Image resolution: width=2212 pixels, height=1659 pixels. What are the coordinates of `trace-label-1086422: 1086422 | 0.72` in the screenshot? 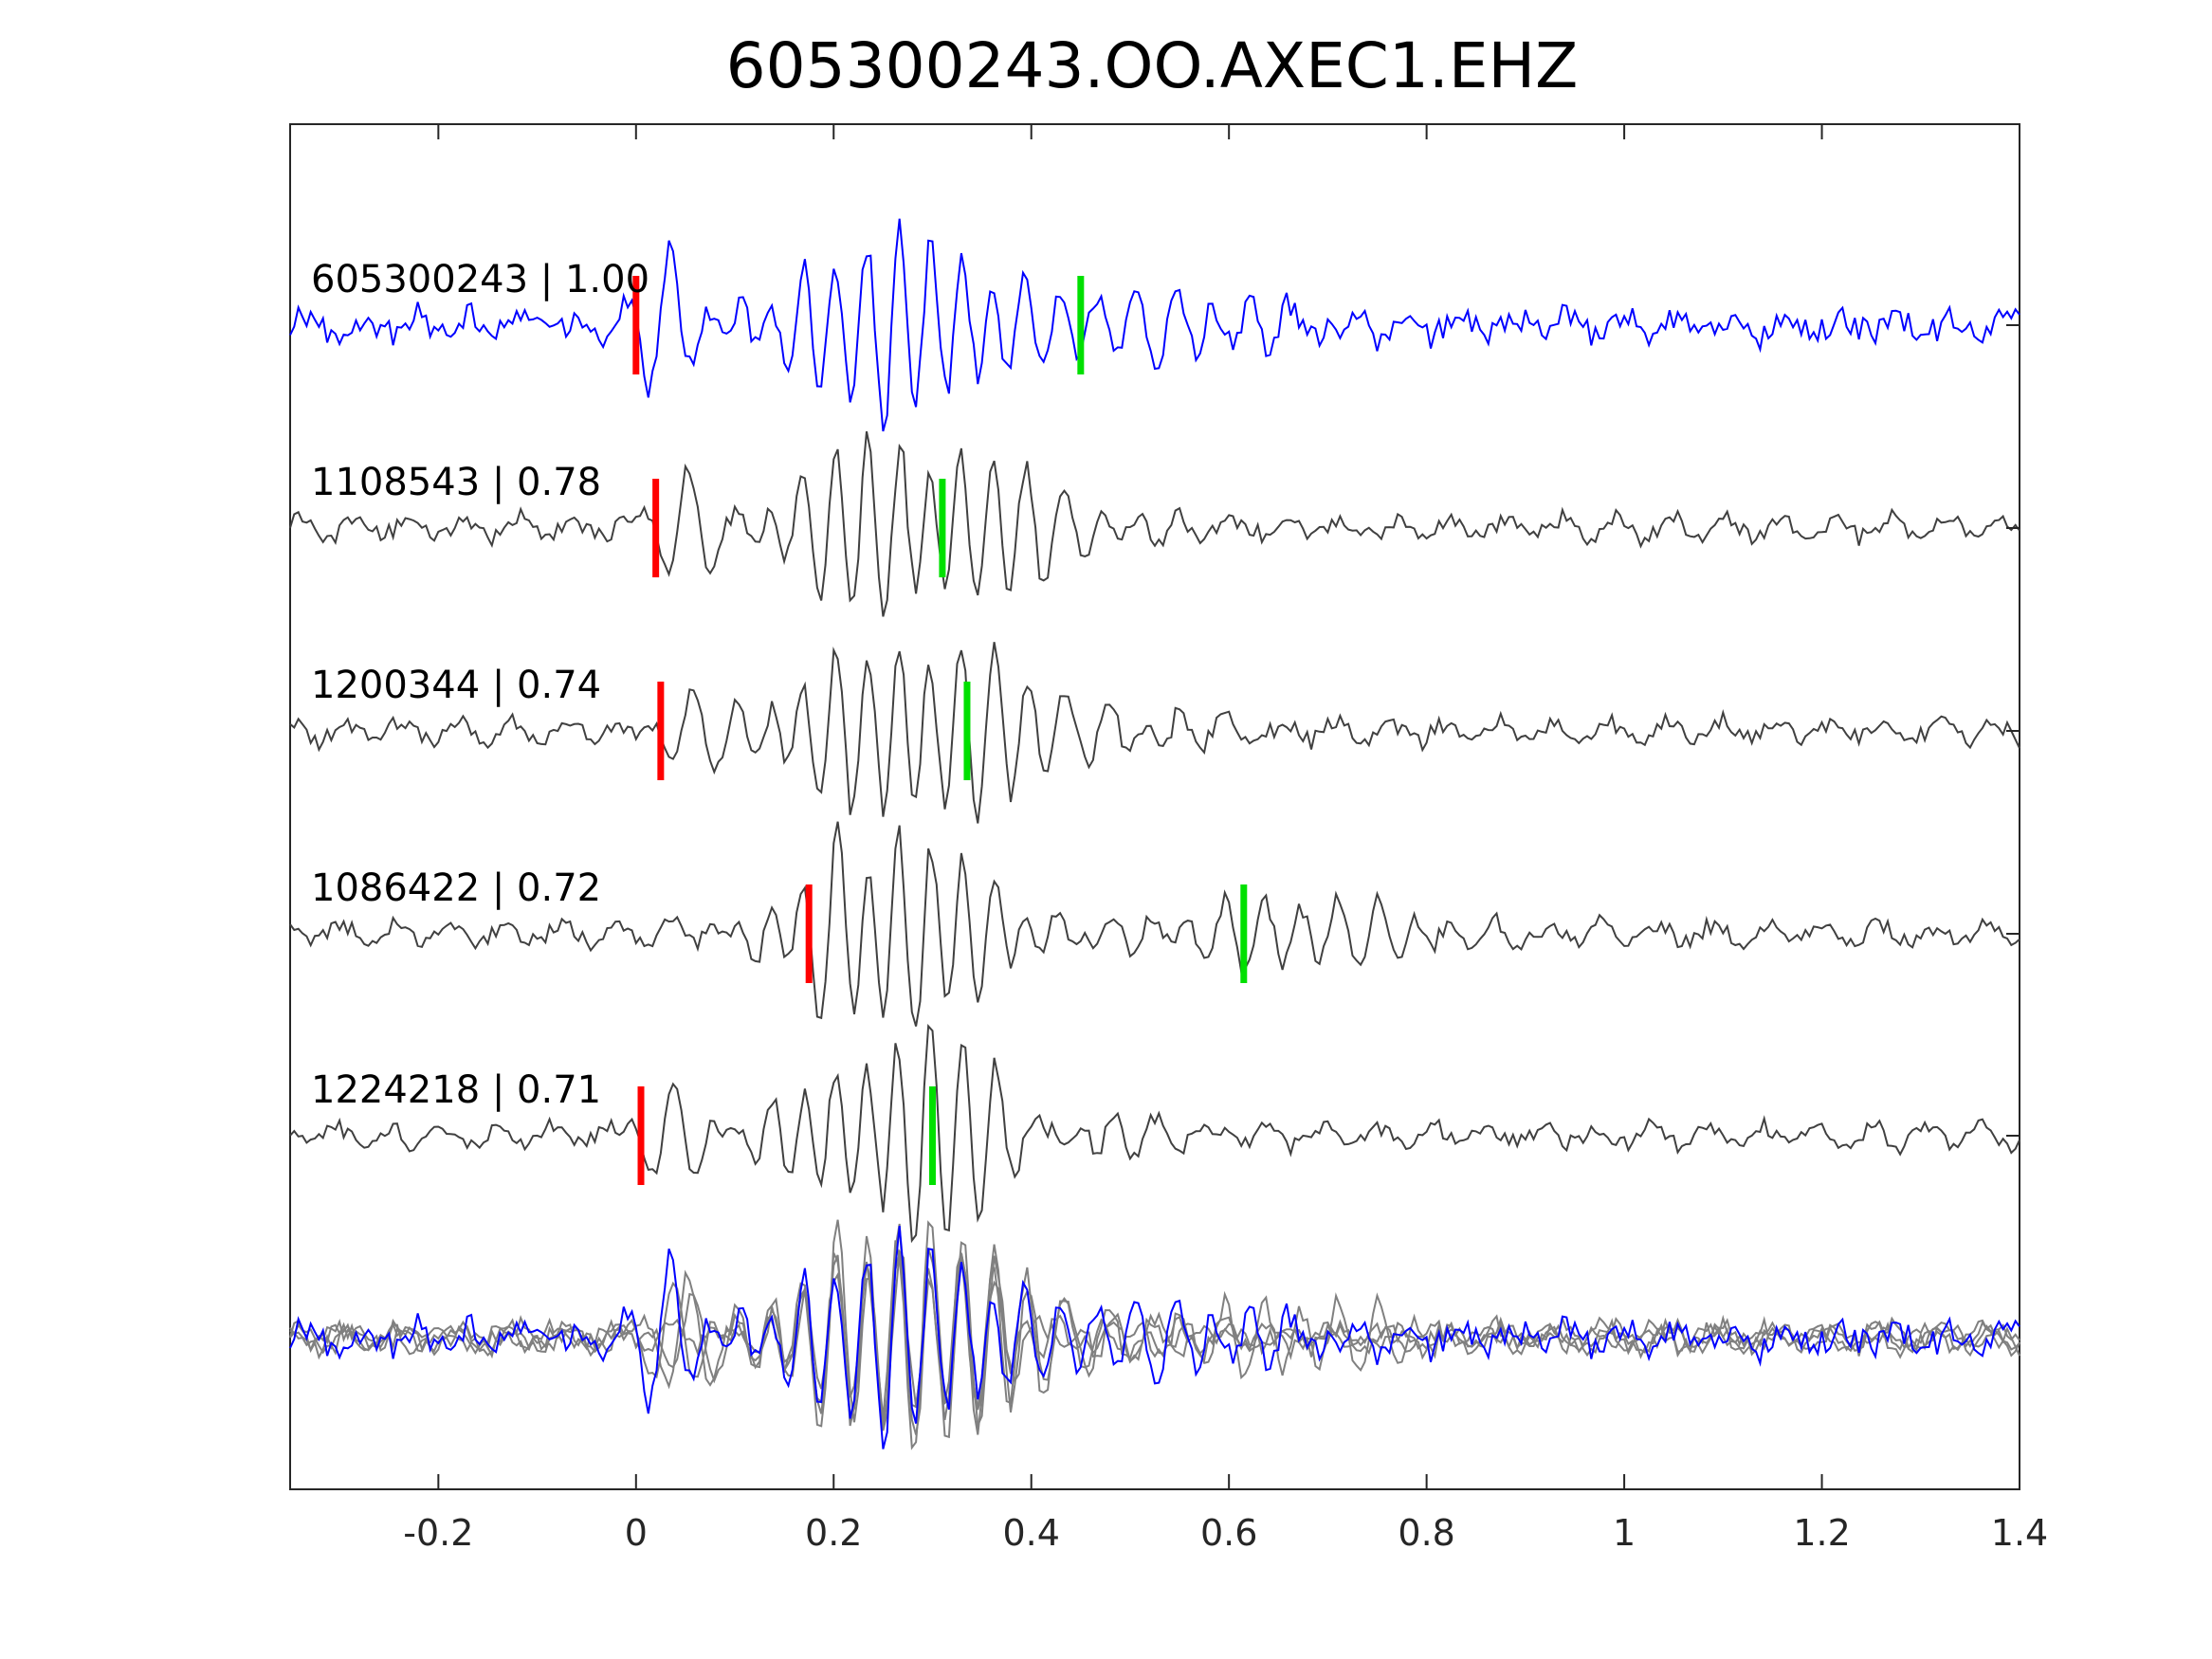 It's located at (456, 888).